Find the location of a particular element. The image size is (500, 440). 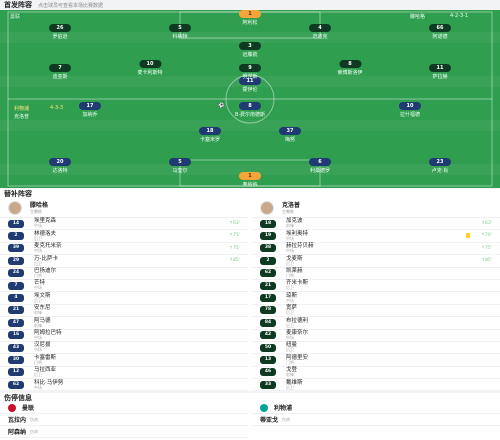

away-player: 4 范迪克 is located at coordinates (320, 32).